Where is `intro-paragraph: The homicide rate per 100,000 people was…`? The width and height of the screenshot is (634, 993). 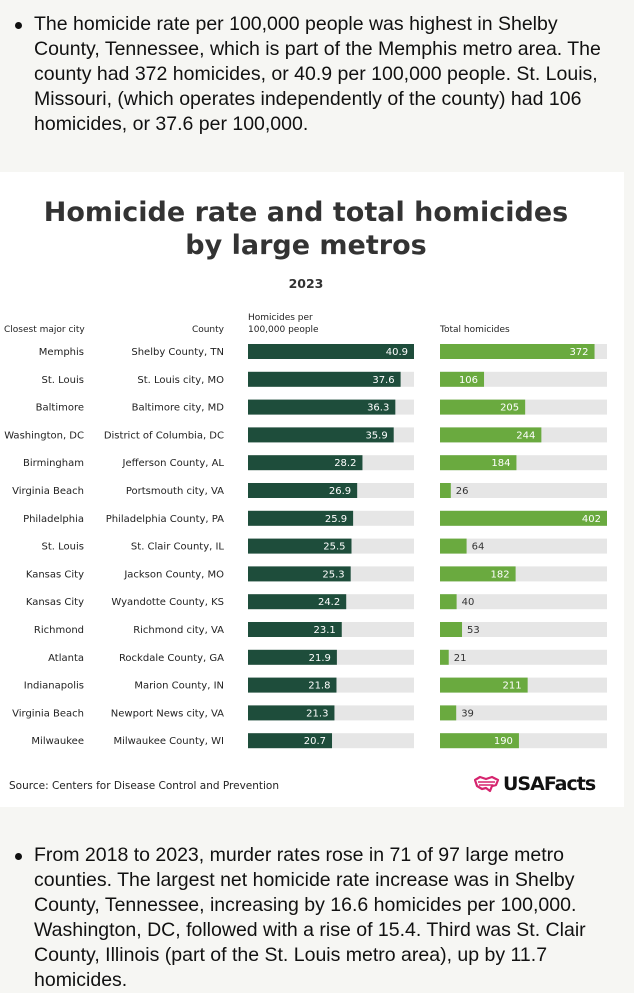 intro-paragraph: The homicide rate per 100,000 people was… is located at coordinates (317, 74).